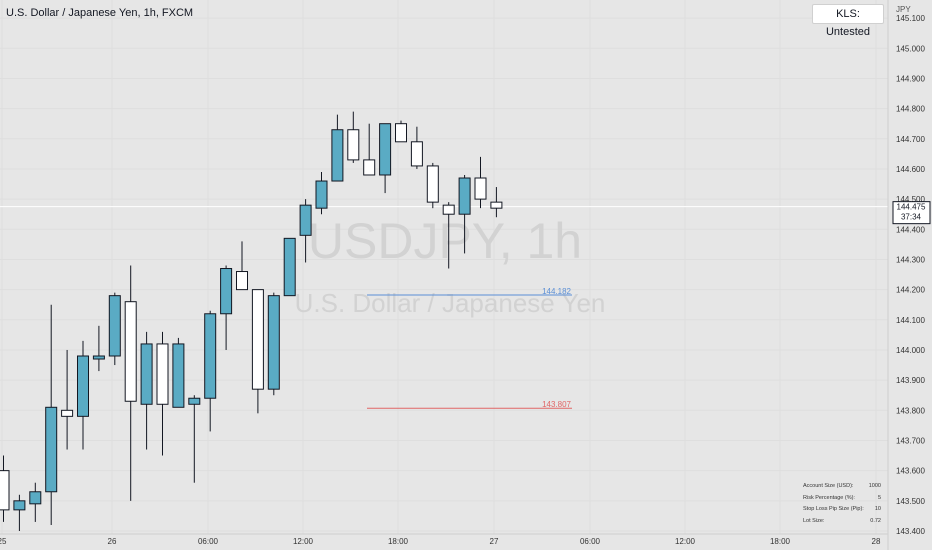  Describe the element at coordinates (445, 241) in the screenshot. I see `watermark-symbol: USDJPY, 1h` at that location.